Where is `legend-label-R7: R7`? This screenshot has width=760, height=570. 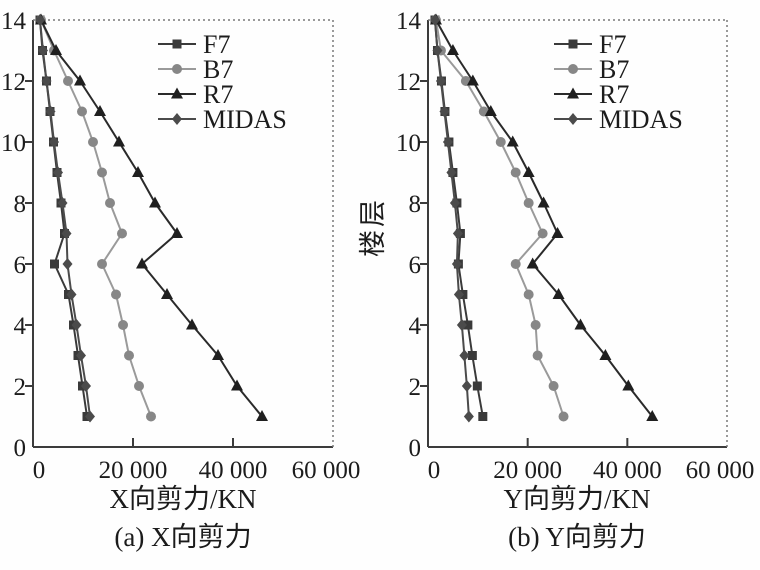 legend-label-R7: R7 is located at coordinates (218, 94).